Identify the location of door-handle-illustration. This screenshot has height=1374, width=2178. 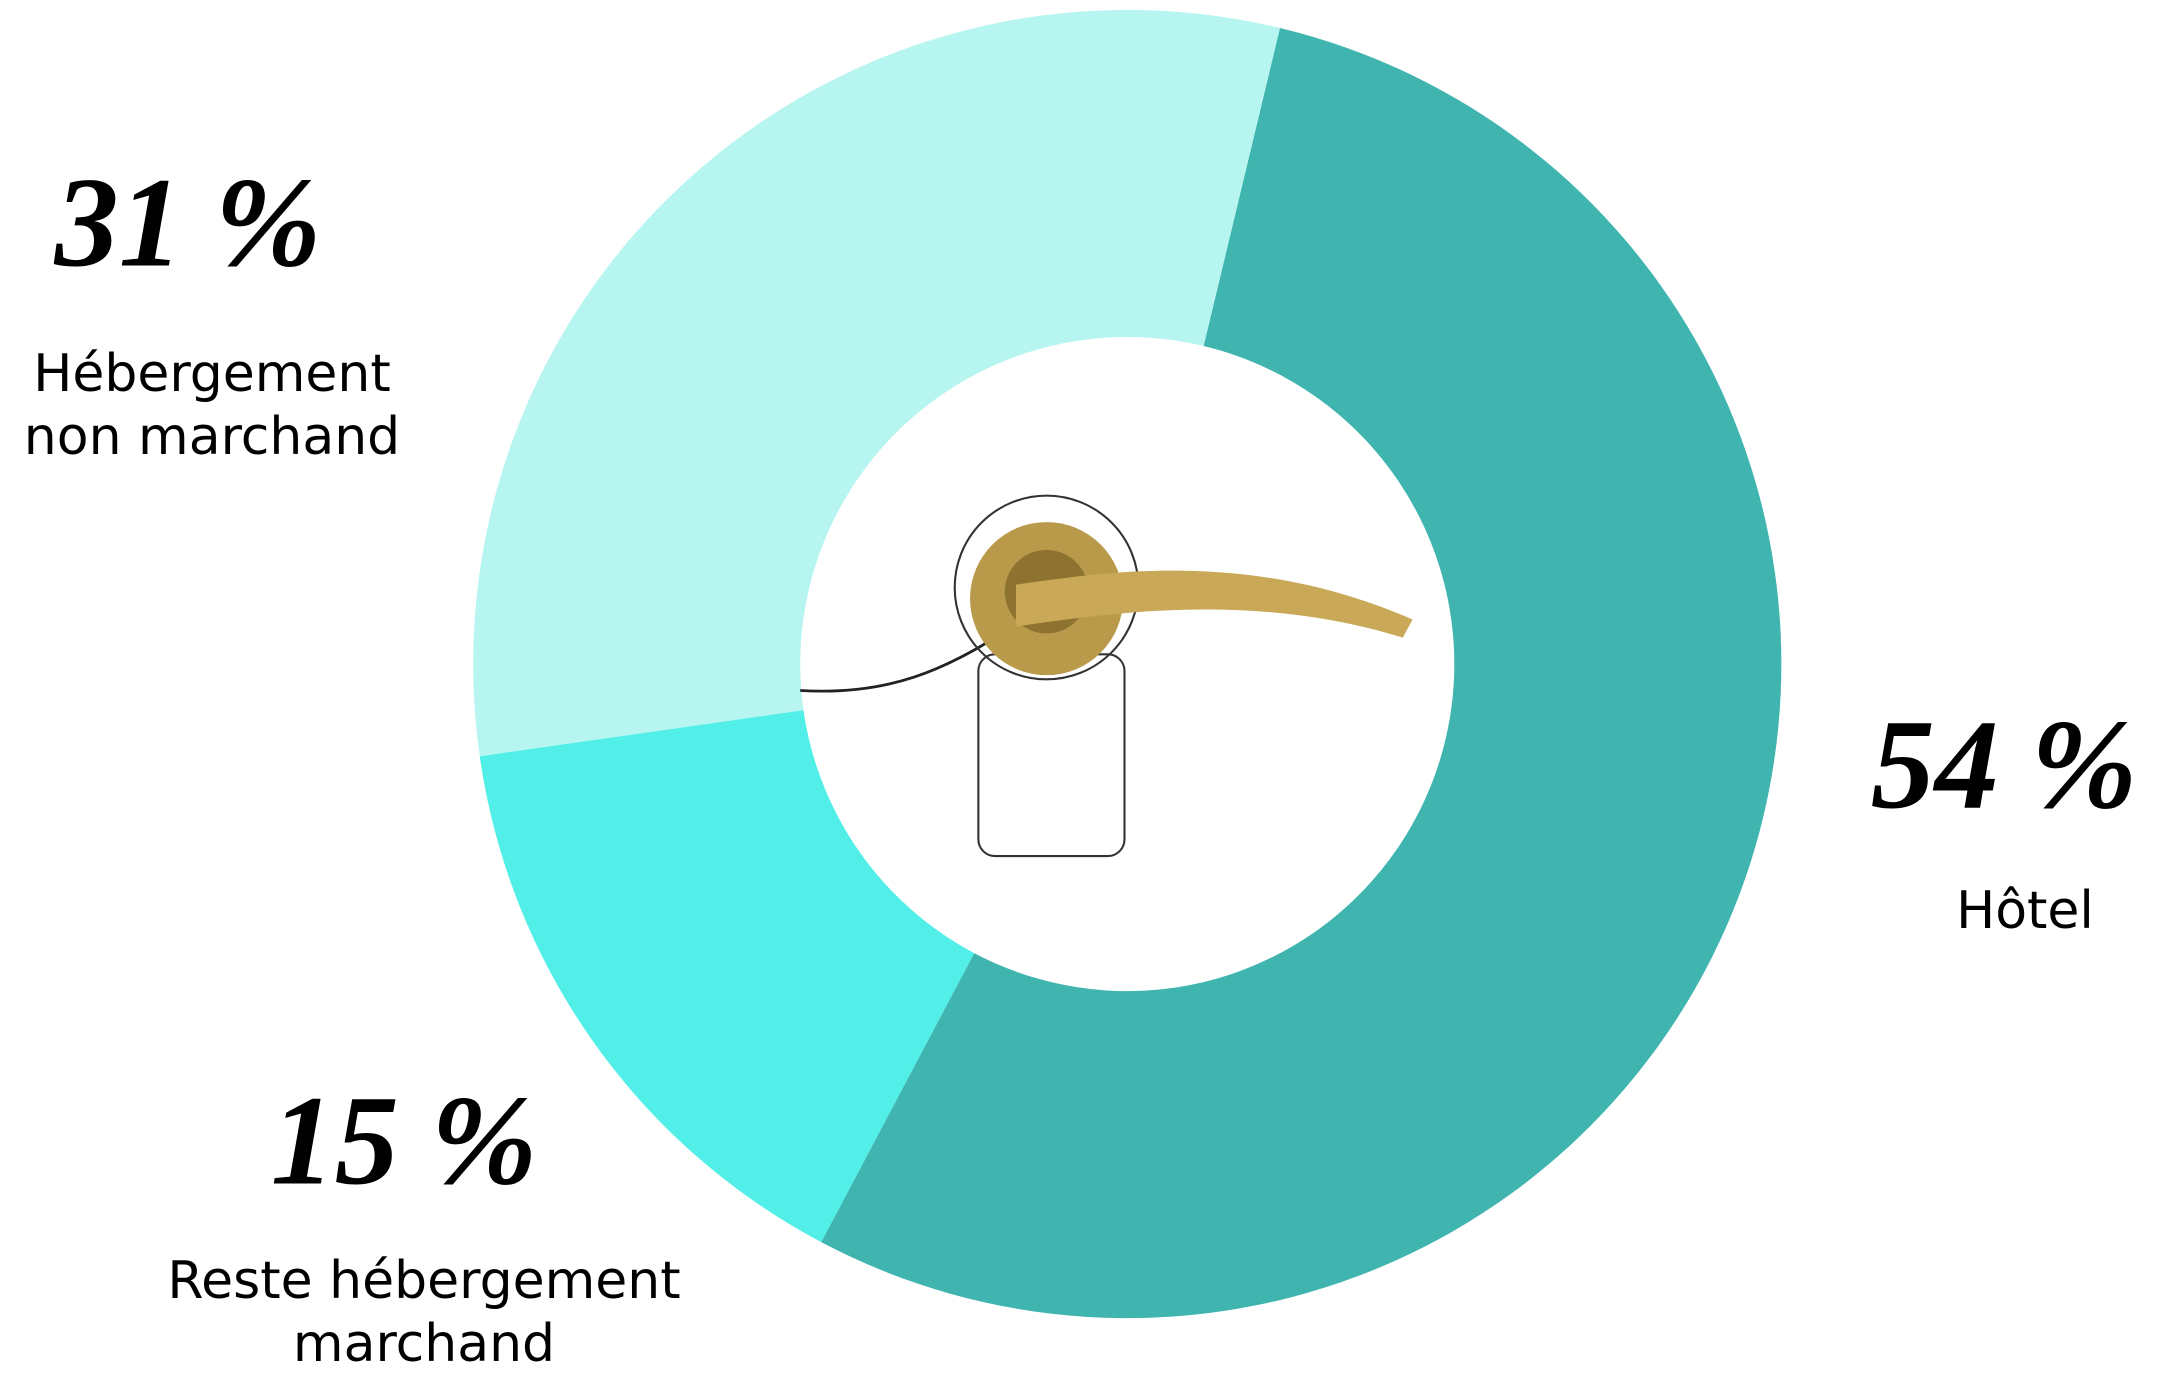
(1106, 676).